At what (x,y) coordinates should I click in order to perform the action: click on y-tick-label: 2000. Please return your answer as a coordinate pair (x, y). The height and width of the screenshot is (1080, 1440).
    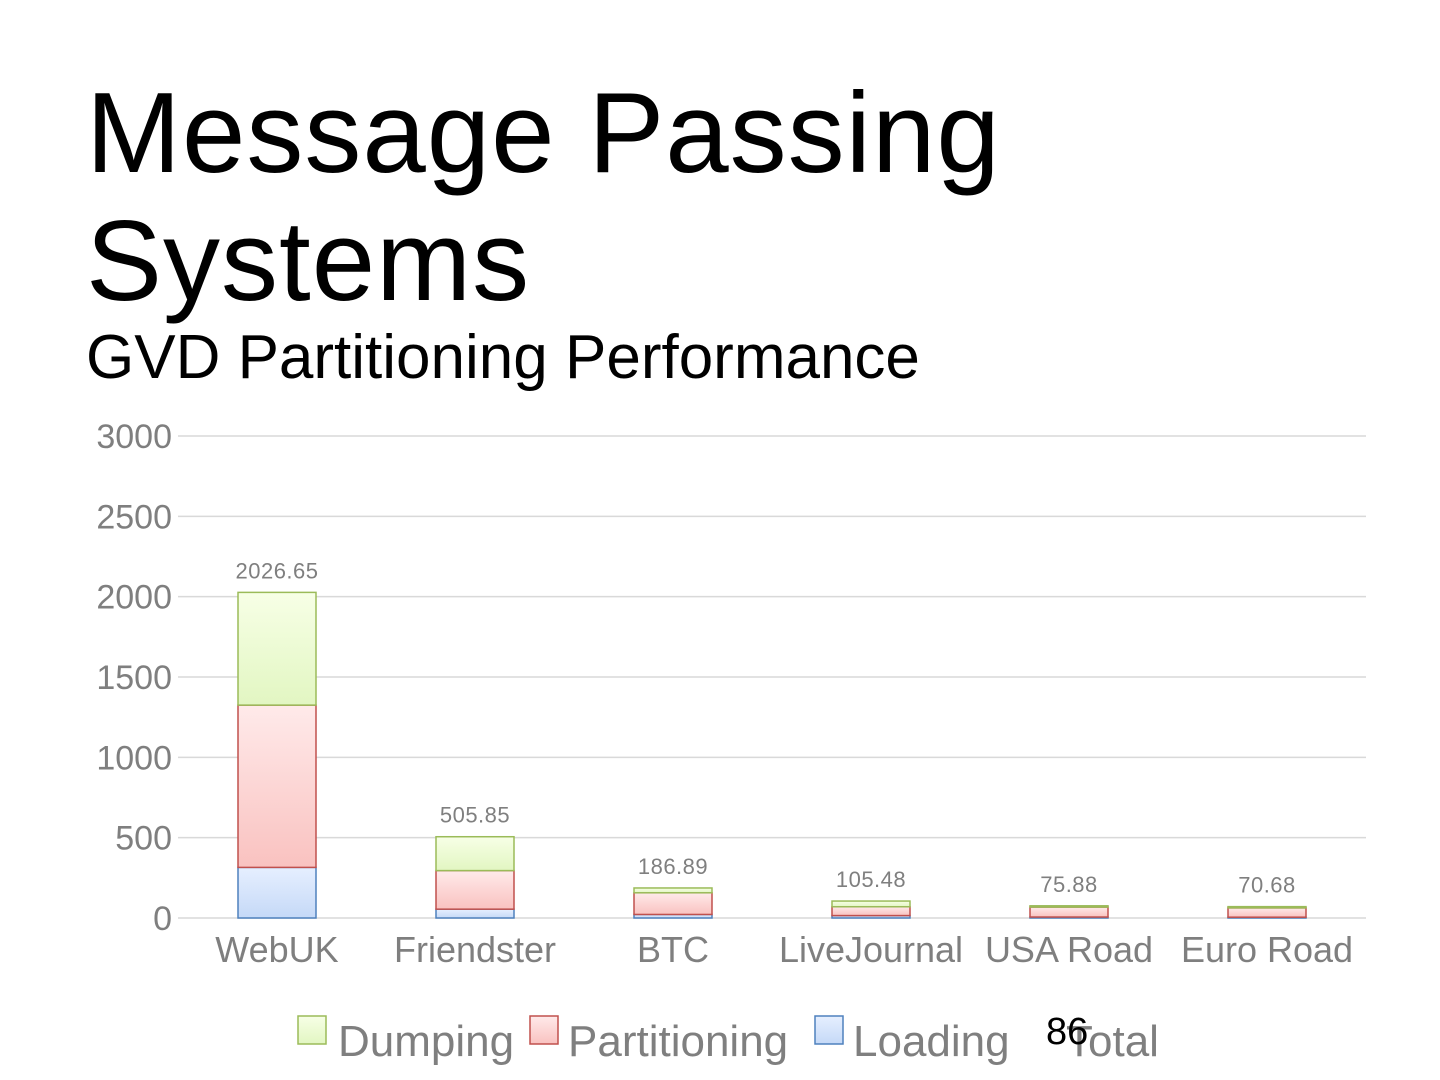
    Looking at the image, I should click on (134, 598).